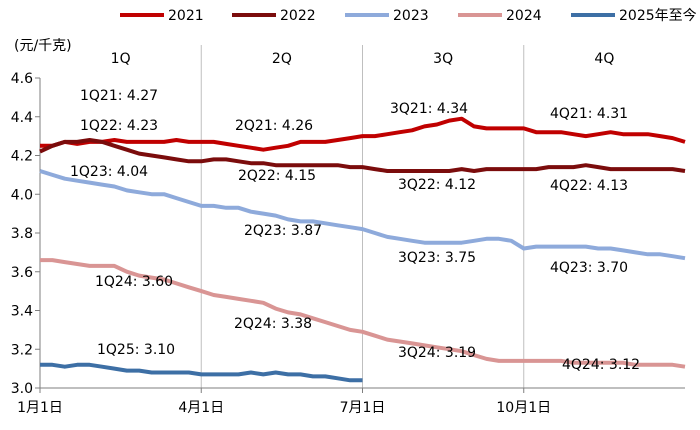  I want to click on annotation-label: 3Q22: 4.12, so click(437, 185).